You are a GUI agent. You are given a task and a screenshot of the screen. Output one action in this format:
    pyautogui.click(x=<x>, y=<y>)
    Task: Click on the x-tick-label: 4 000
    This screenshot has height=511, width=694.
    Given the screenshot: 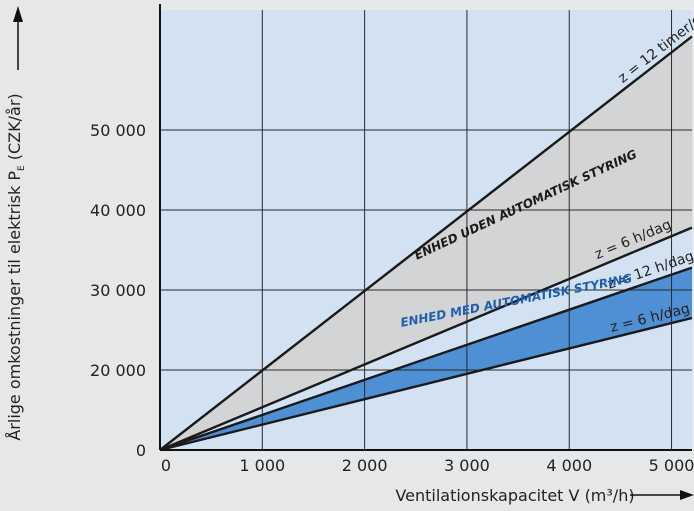 What is the action you would take?
    pyautogui.click(x=569, y=465)
    